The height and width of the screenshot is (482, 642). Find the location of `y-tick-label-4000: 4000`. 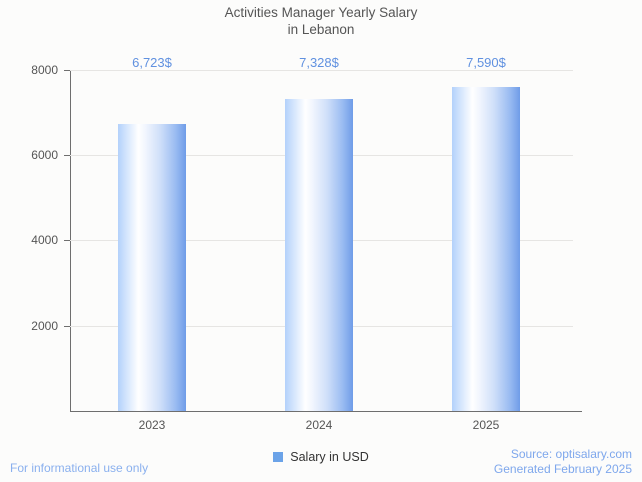

y-tick-label-4000: 4000 is located at coordinates (44, 240).